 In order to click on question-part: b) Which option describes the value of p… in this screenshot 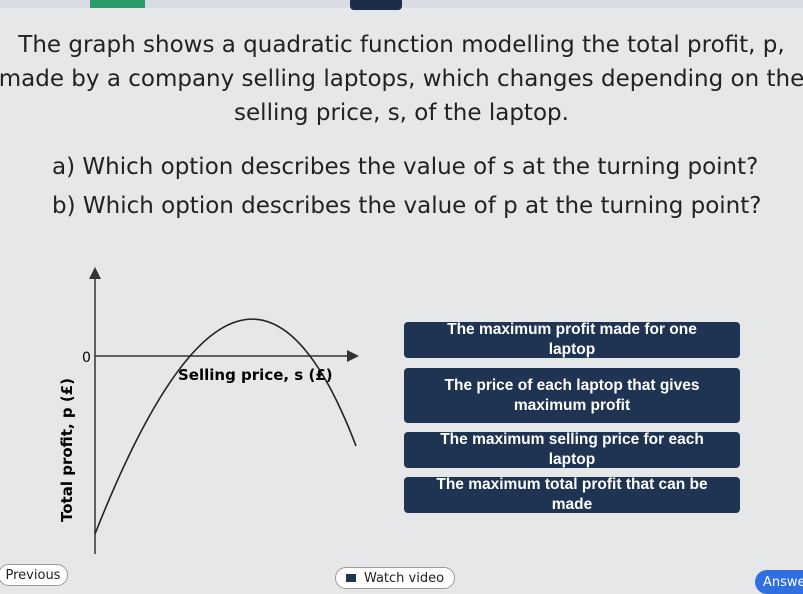, I will do `click(407, 206)`.